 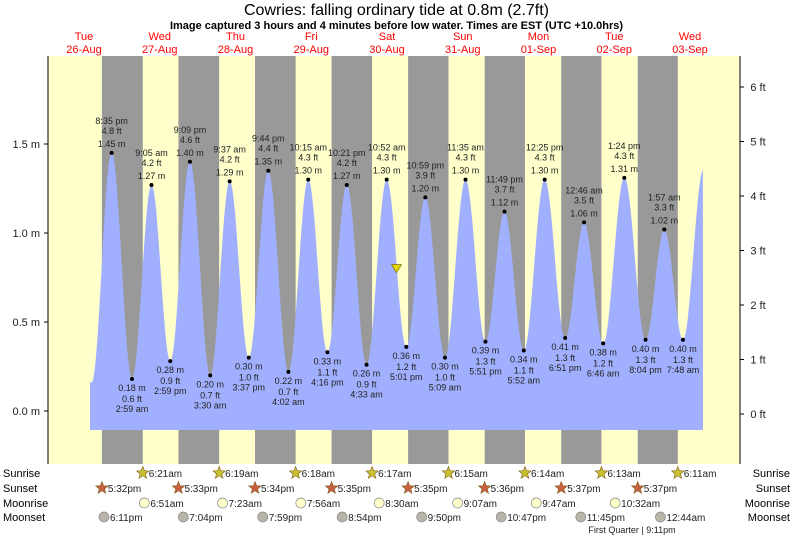 I want to click on high-tide-time: 12:25 pm, so click(x=545, y=148).